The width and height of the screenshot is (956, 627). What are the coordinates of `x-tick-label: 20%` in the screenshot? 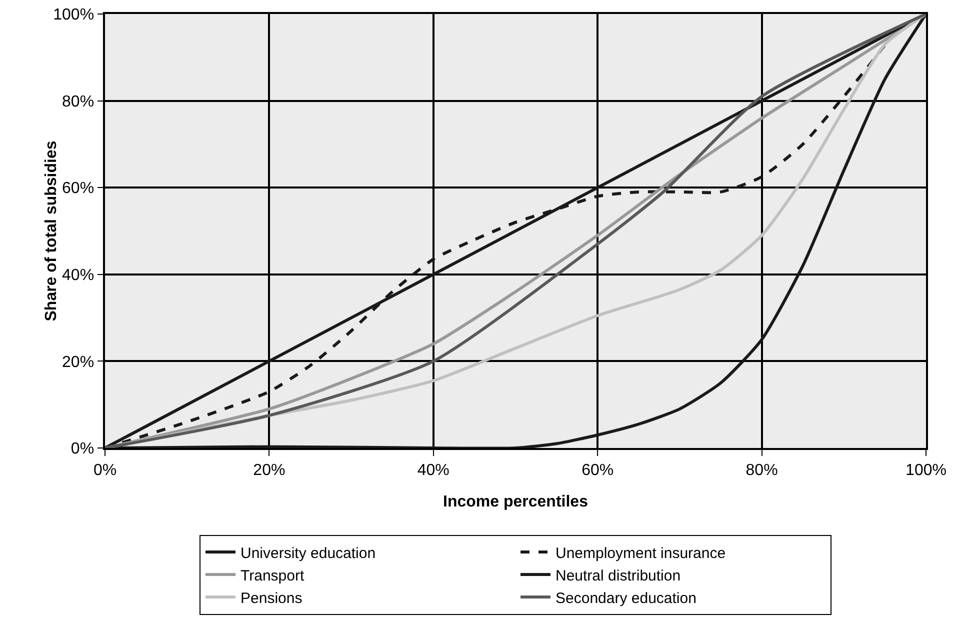 It's located at (269, 470).